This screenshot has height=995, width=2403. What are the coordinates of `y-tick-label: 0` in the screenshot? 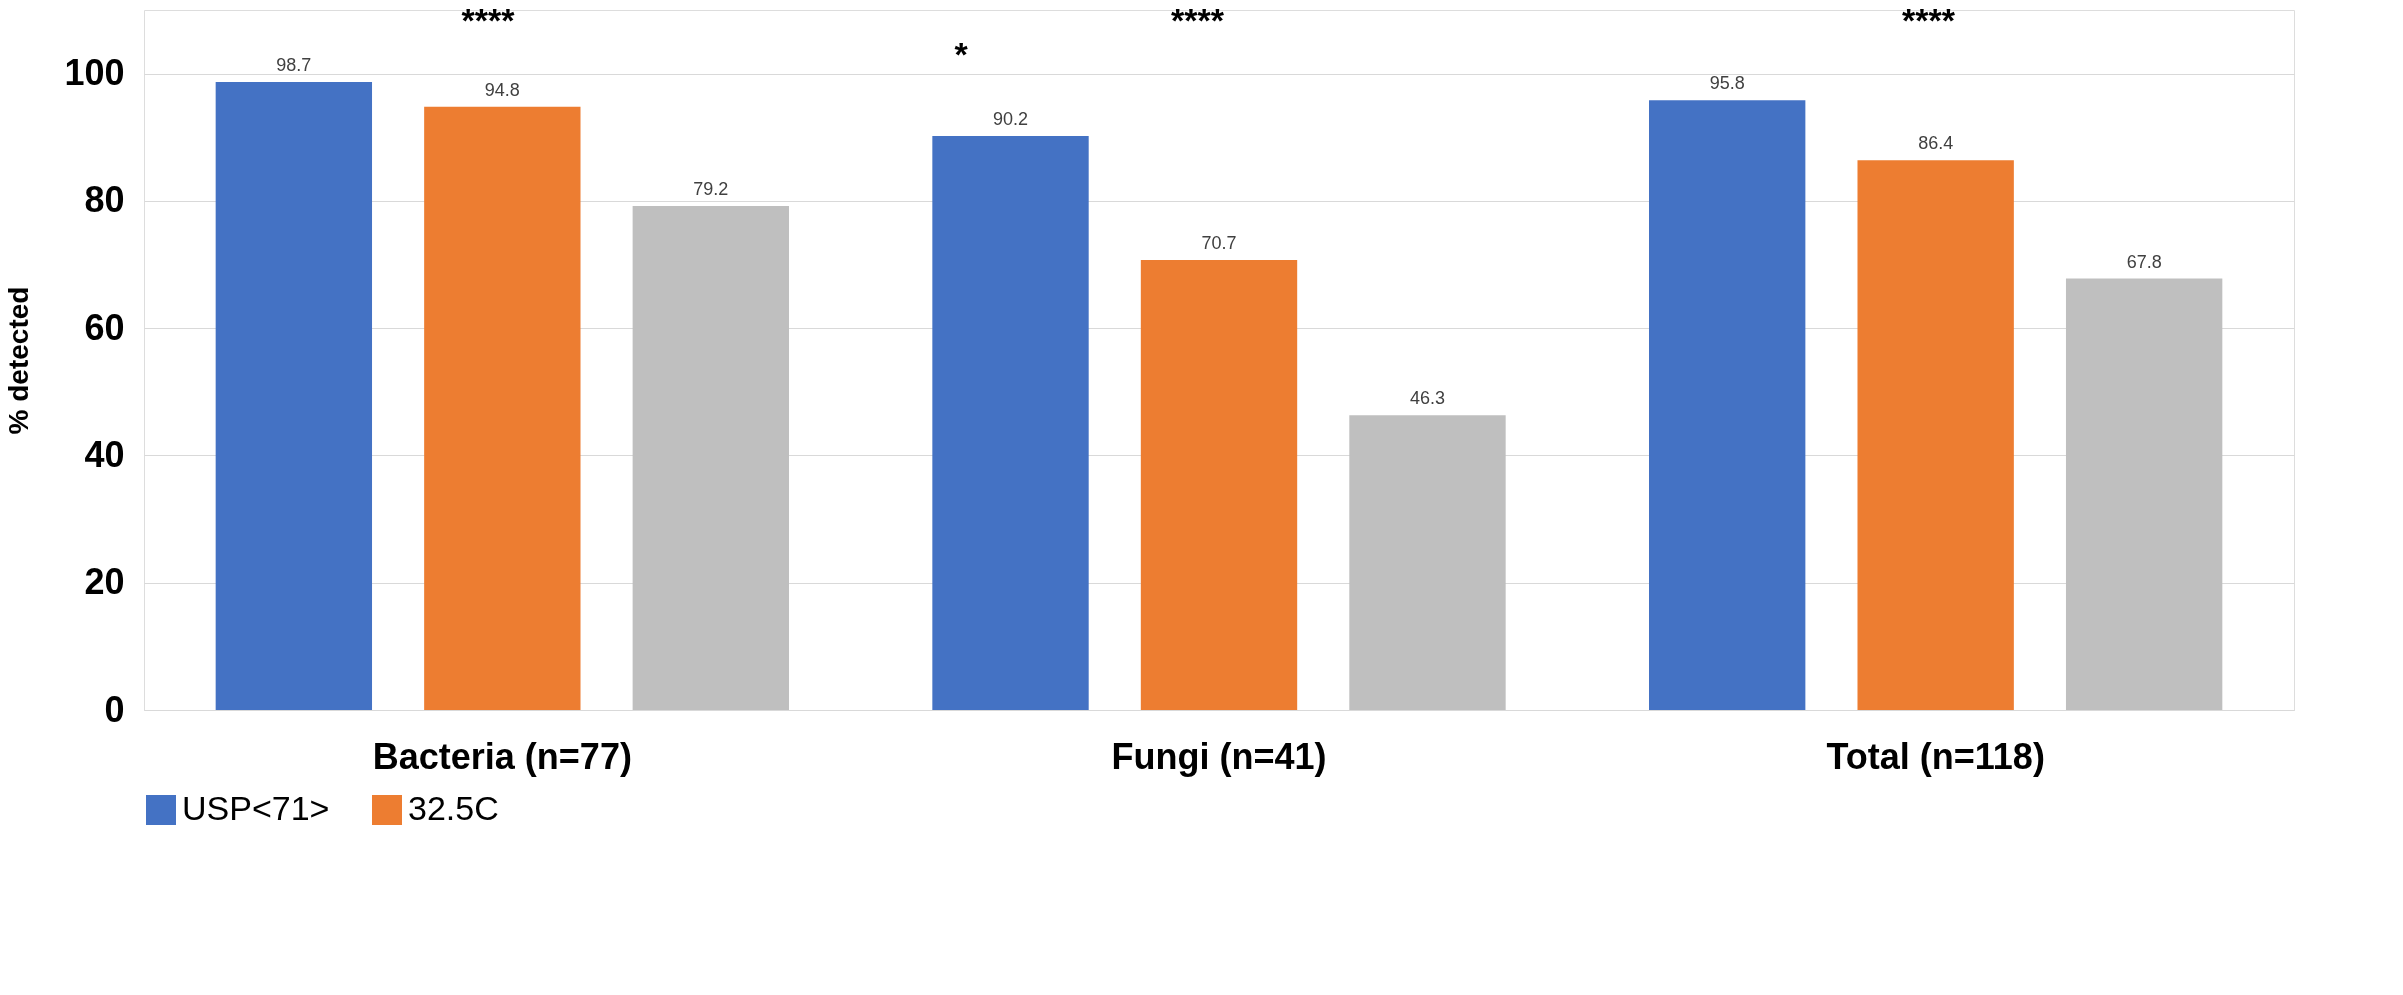 It's located at (114, 709).